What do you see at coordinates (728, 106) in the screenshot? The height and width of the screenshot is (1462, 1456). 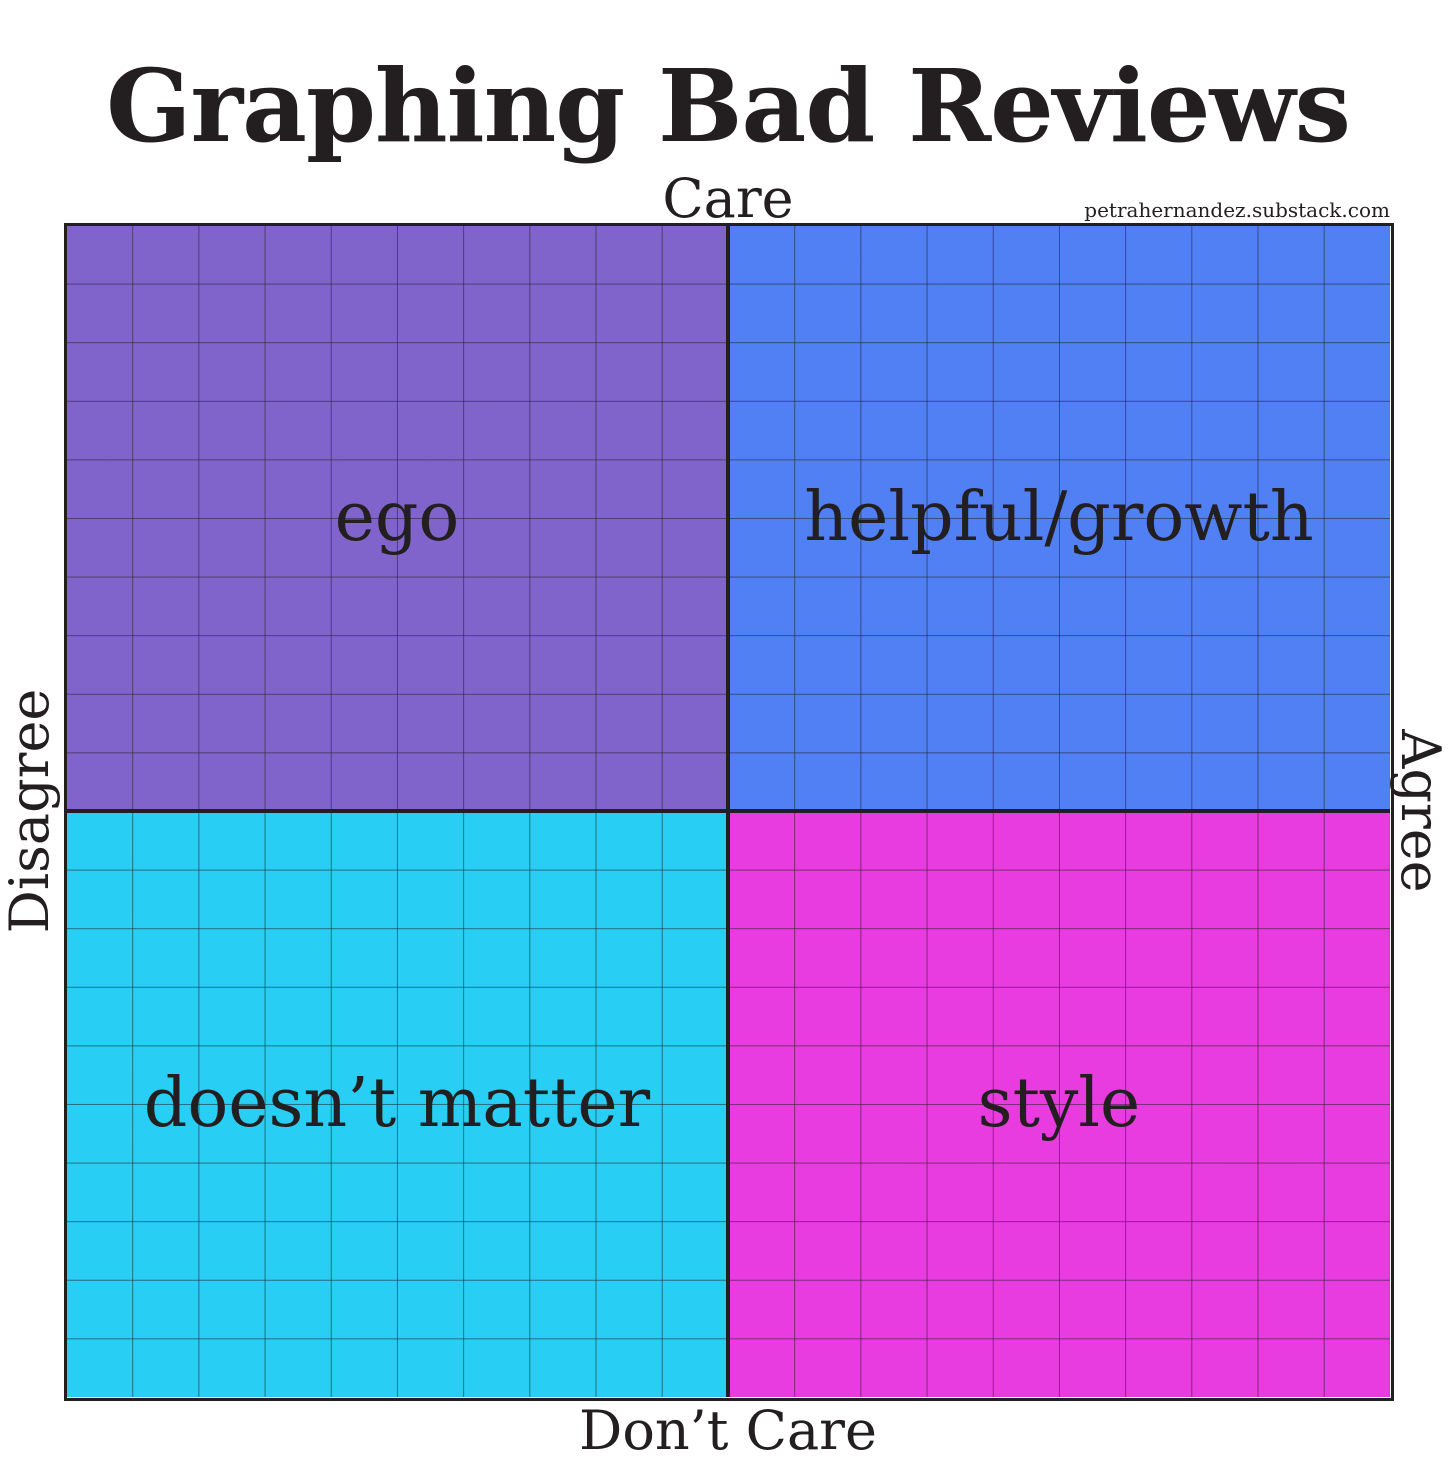 I see `page-title: Graphing Bad Reviews` at bounding box center [728, 106].